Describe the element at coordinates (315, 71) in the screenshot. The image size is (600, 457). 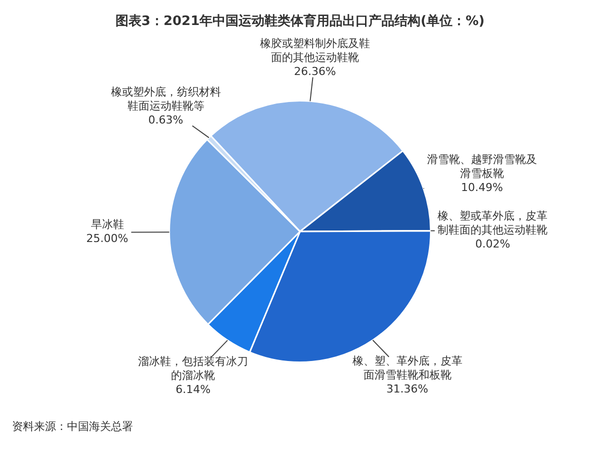
I see `data-label: 26.36%` at that location.